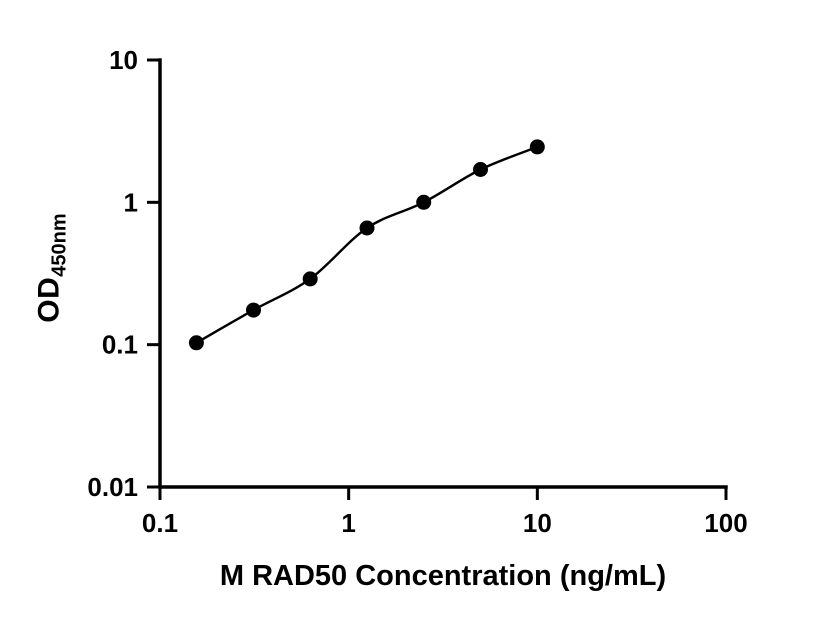 The width and height of the screenshot is (816, 640). Describe the element at coordinates (123, 60) in the screenshot. I see `y-tick-label: 10` at that location.